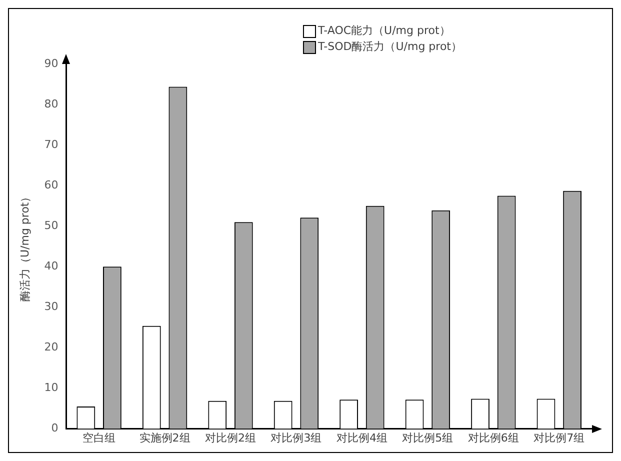  Describe the element at coordinates (54, 428) in the screenshot. I see `y-tick-label: 0` at that location.